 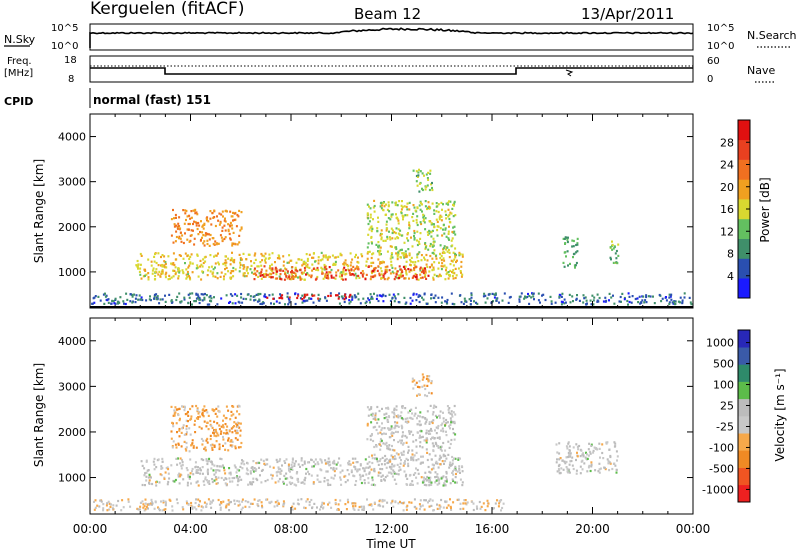 What do you see at coordinates (727, 165) in the screenshot?
I see `power-colorbar-tick-label: 24` at bounding box center [727, 165].